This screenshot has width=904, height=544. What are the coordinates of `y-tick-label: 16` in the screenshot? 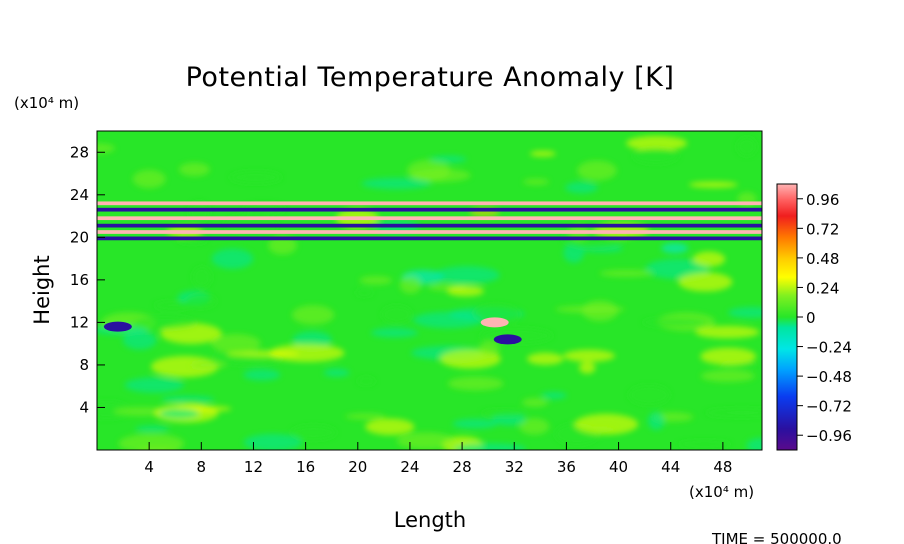 It's located at (79, 280).